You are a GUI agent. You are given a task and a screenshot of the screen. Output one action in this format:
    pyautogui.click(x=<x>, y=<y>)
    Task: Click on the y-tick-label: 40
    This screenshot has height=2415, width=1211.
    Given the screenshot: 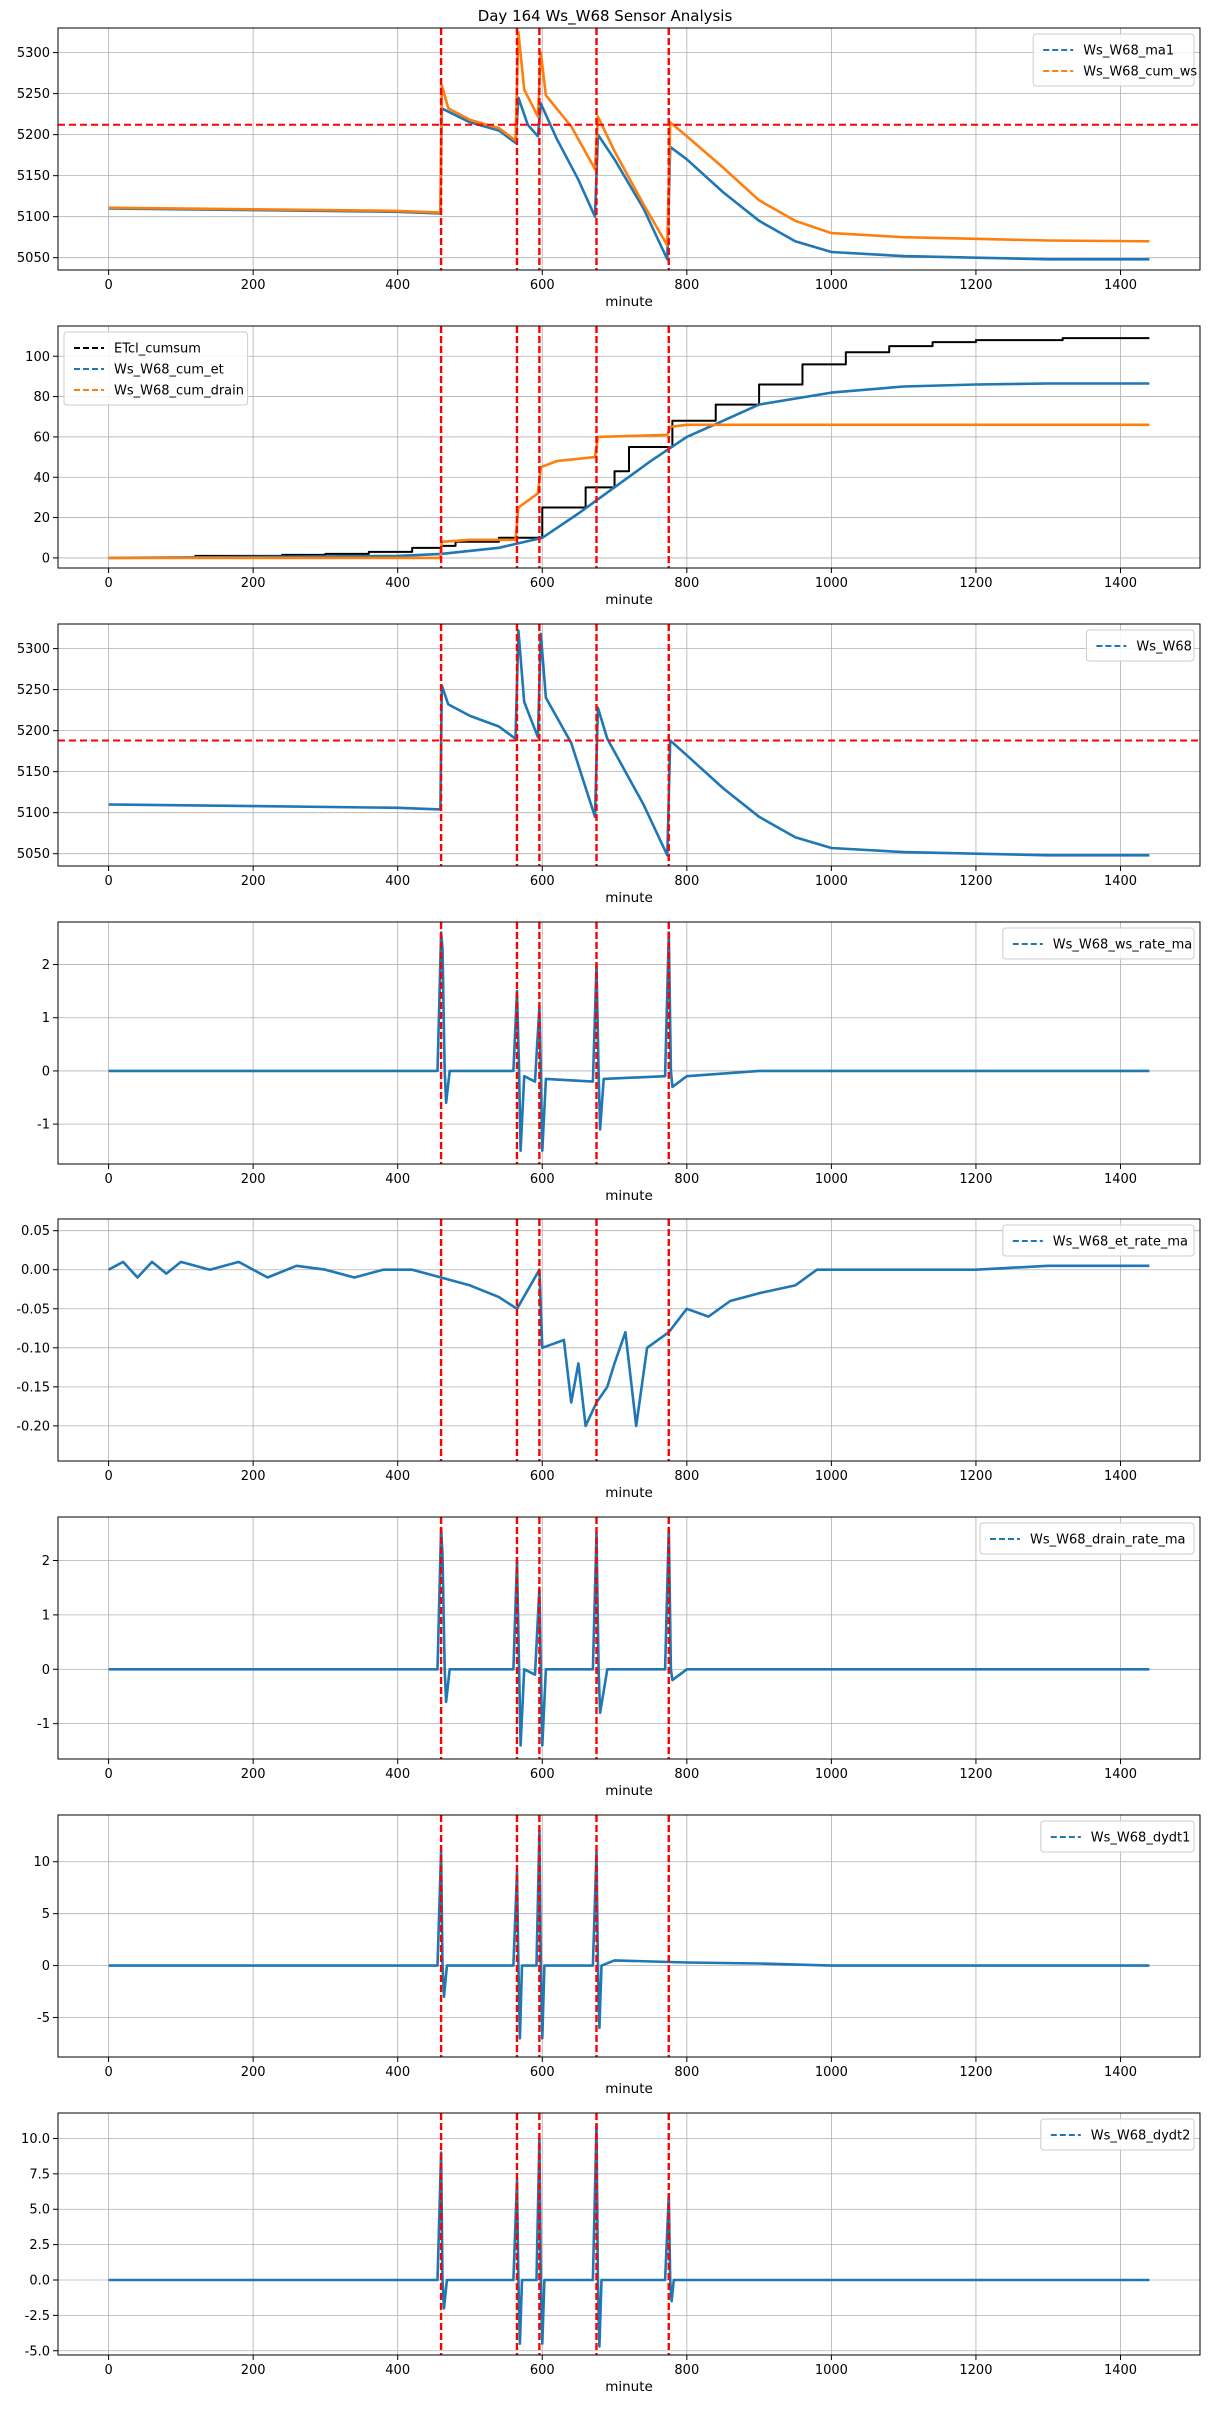 What is the action you would take?
    pyautogui.click(x=41, y=478)
    